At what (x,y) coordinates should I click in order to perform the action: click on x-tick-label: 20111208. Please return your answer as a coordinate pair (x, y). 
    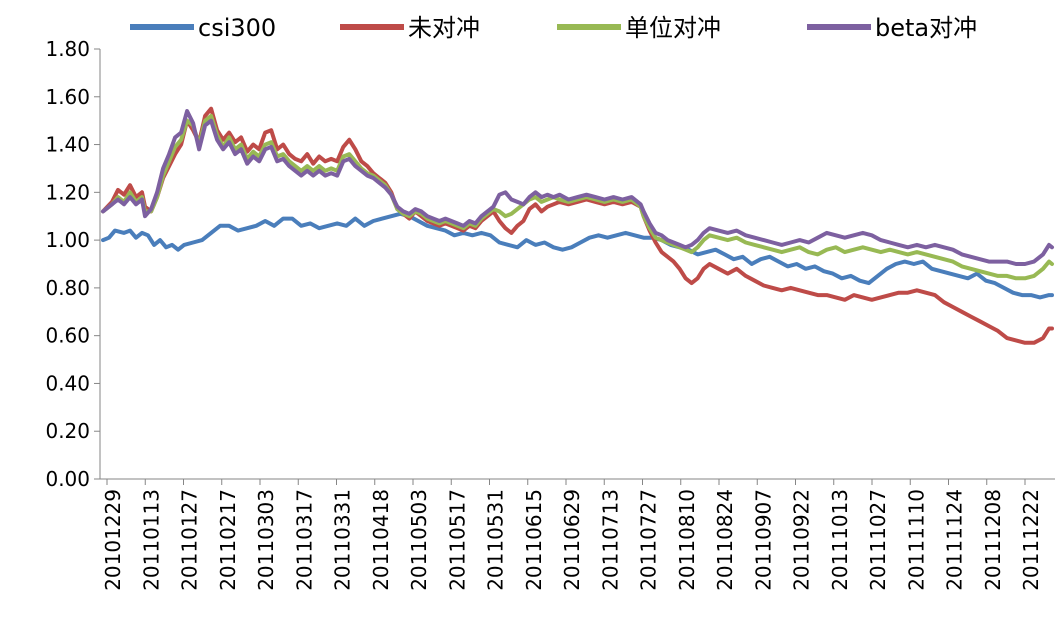
    Looking at the image, I should click on (993, 540).